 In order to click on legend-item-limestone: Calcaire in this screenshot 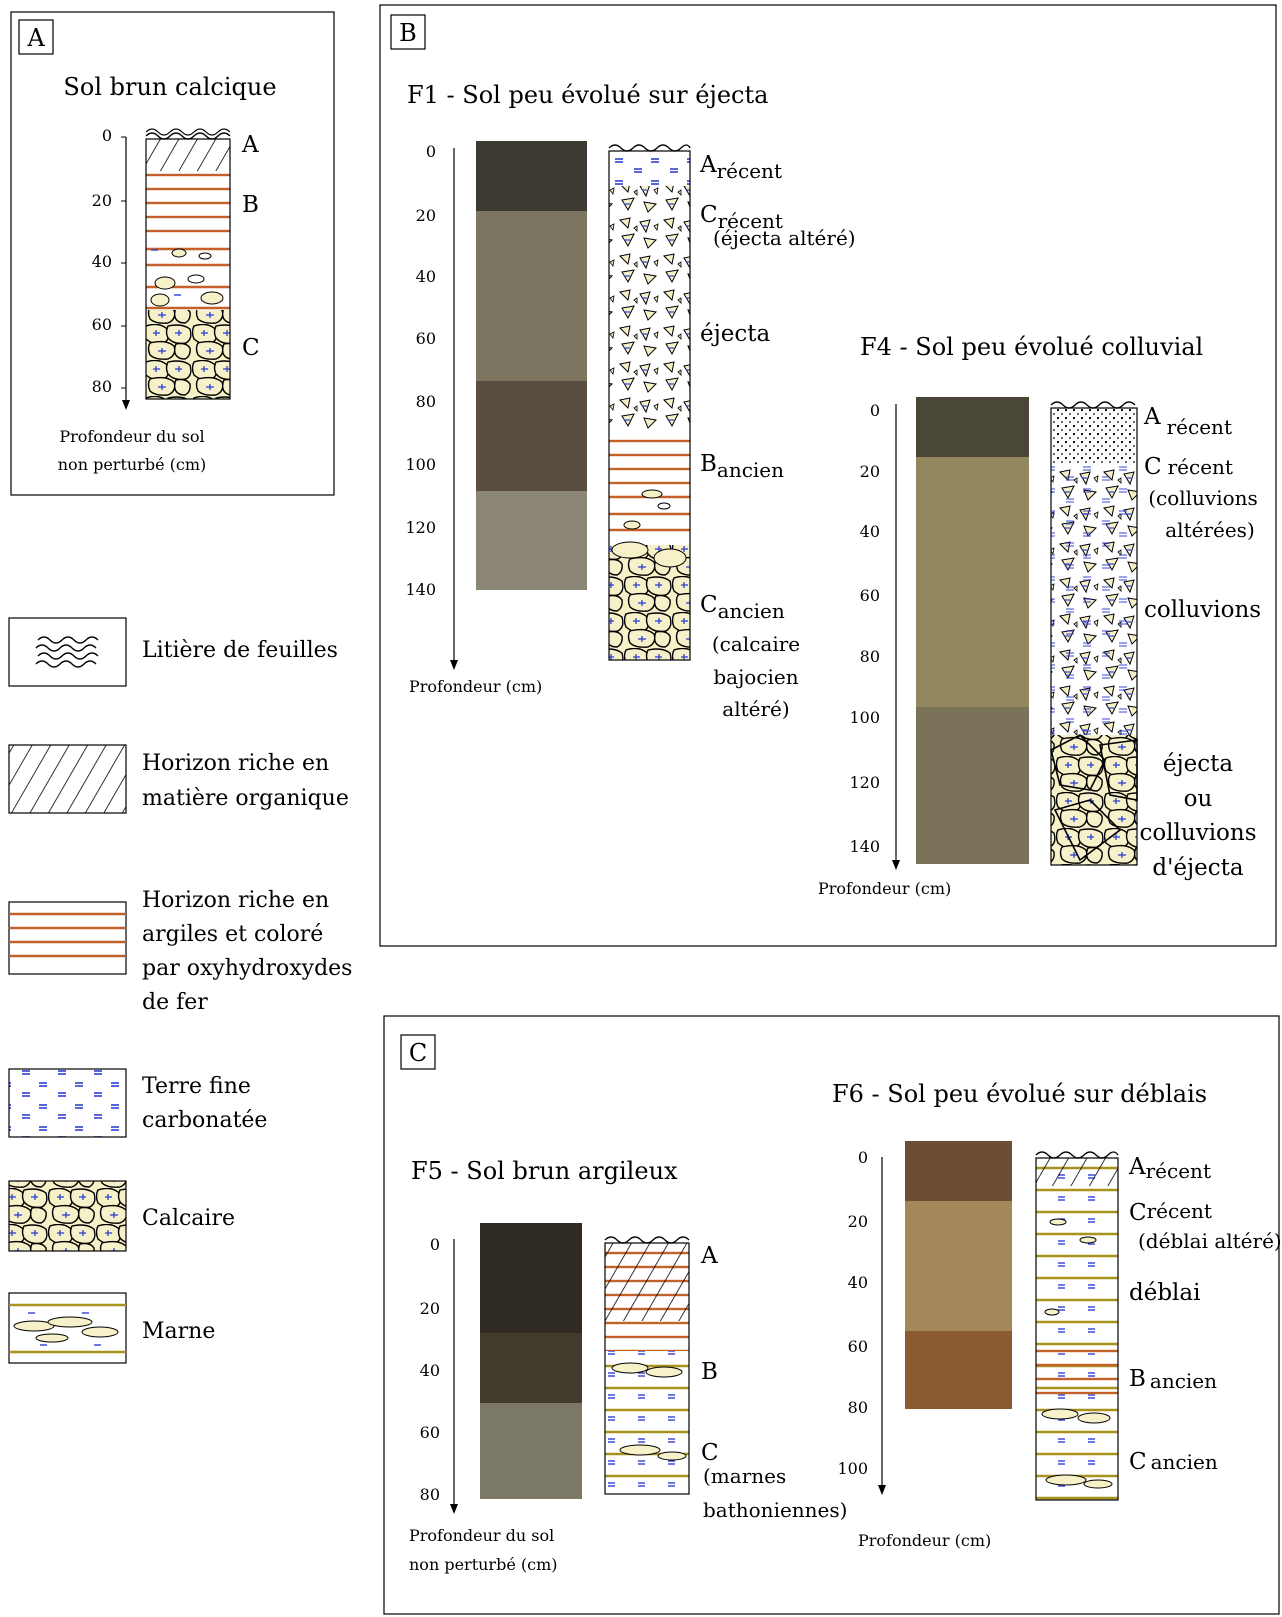, I will do `click(121, 1216)`.